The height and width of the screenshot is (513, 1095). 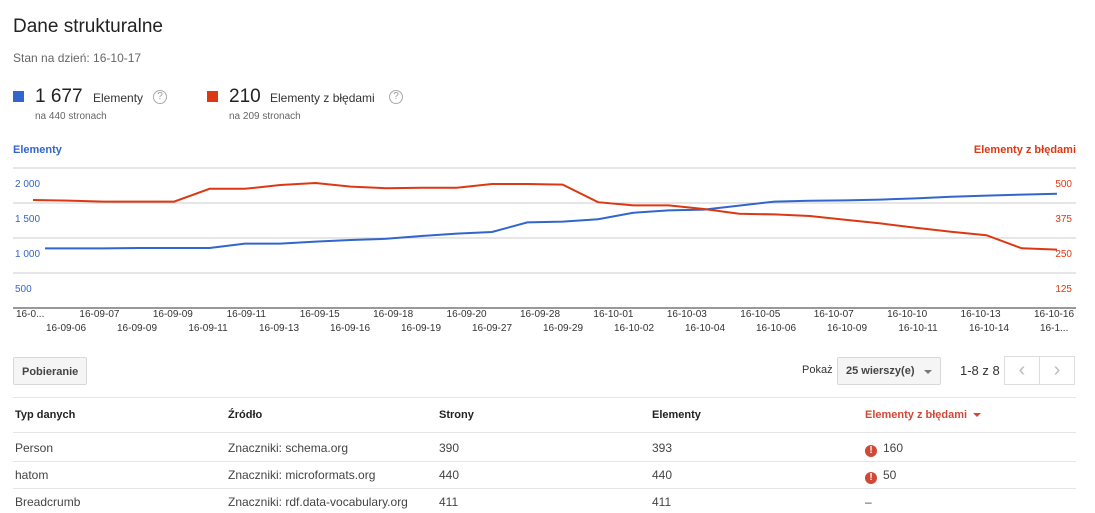 I want to click on column-header-source: Źródło, so click(x=245, y=415).